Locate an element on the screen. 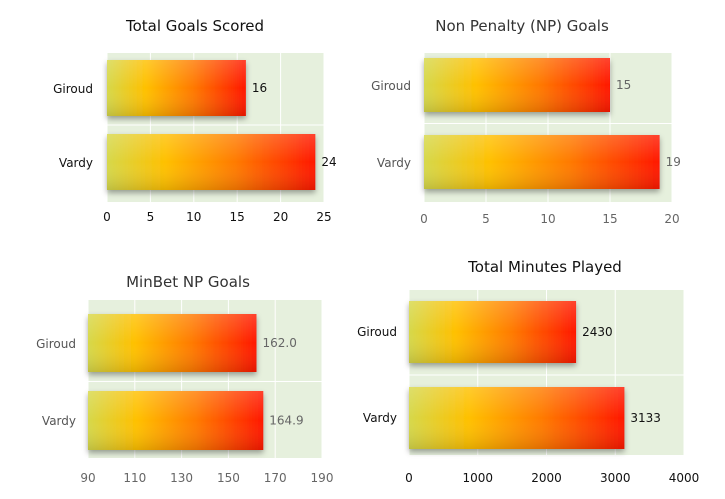  x-tick-label: 4000 is located at coordinates (684, 478).